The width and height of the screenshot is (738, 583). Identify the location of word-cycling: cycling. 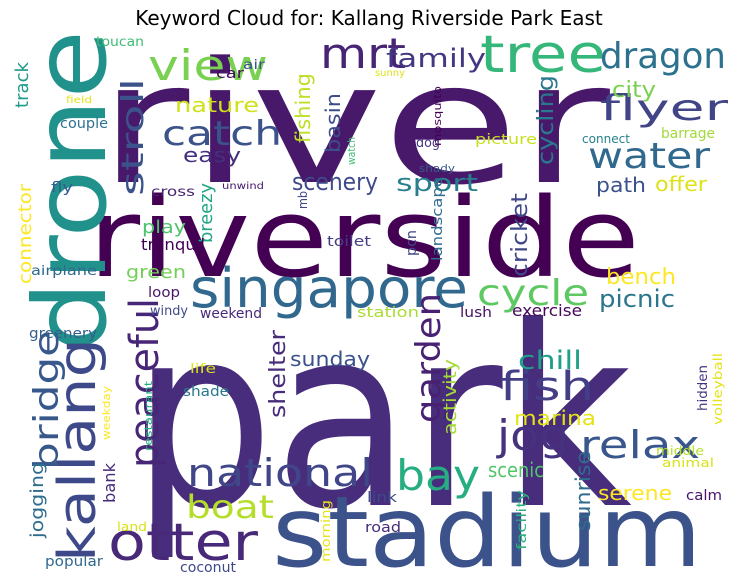
(546, 120).